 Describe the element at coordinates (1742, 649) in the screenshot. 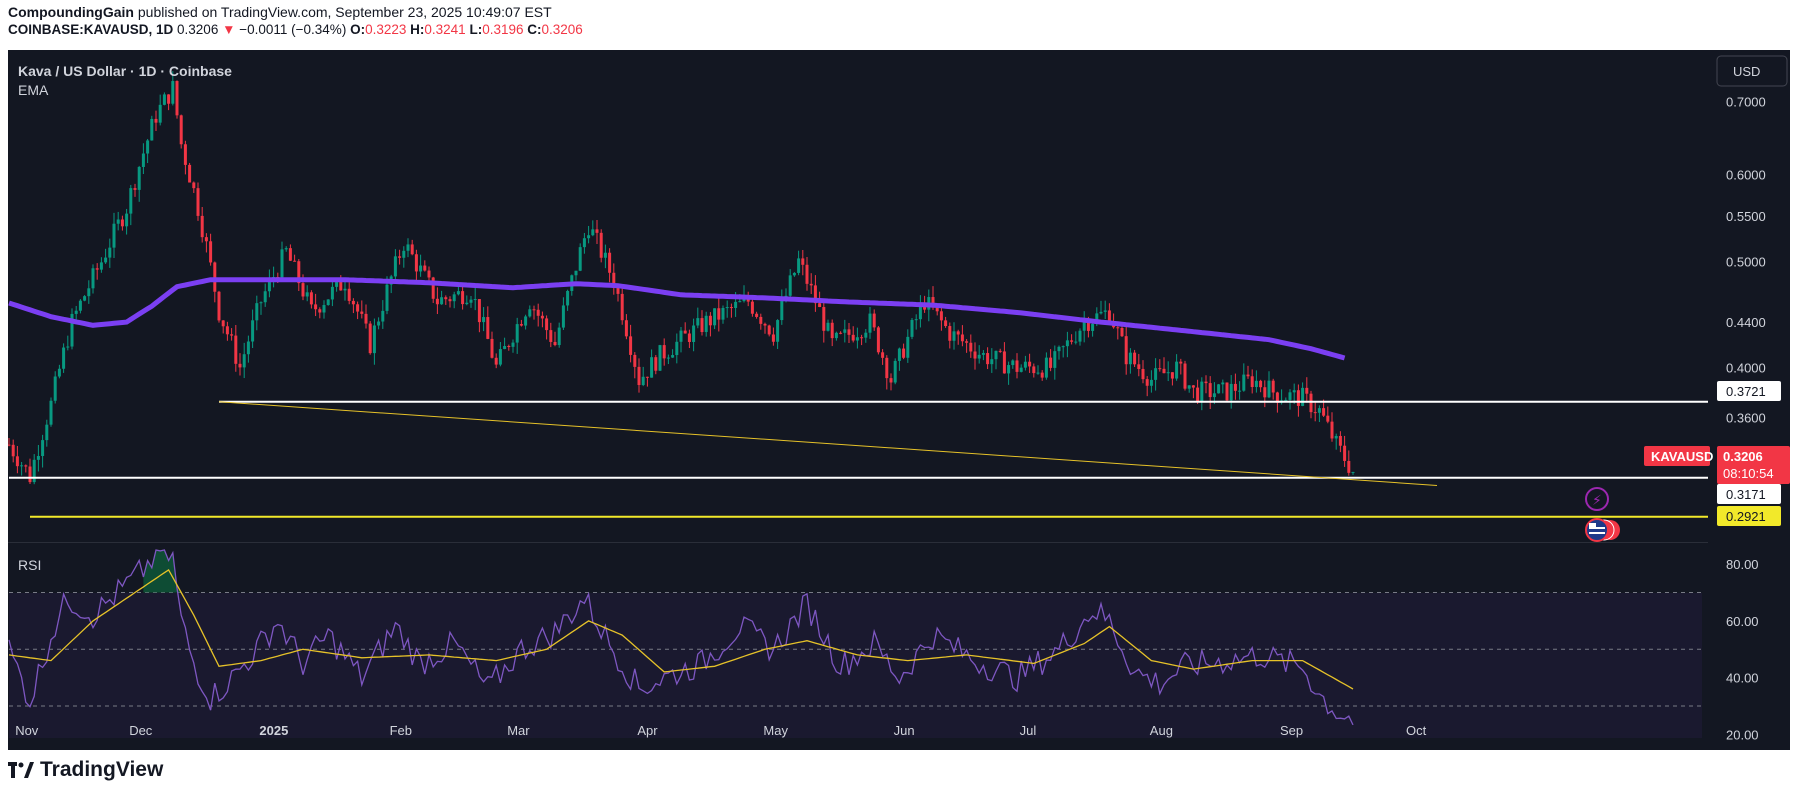

I see `rsi-axis: 80.00 60.00 40.00 20.00` at that location.